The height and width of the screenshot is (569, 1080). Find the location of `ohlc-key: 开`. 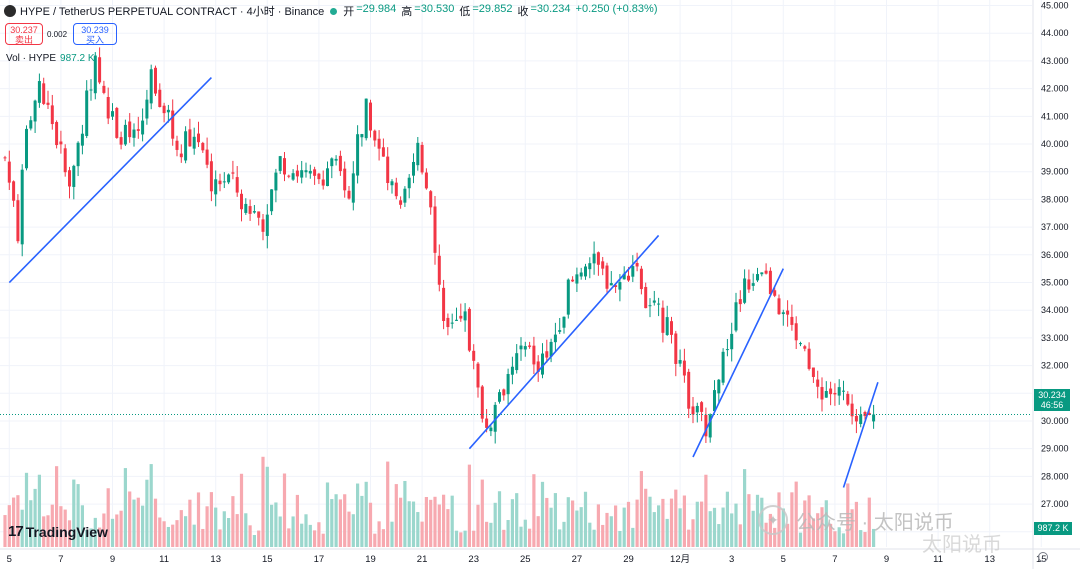

ohlc-key: 开 is located at coordinates (349, 12).